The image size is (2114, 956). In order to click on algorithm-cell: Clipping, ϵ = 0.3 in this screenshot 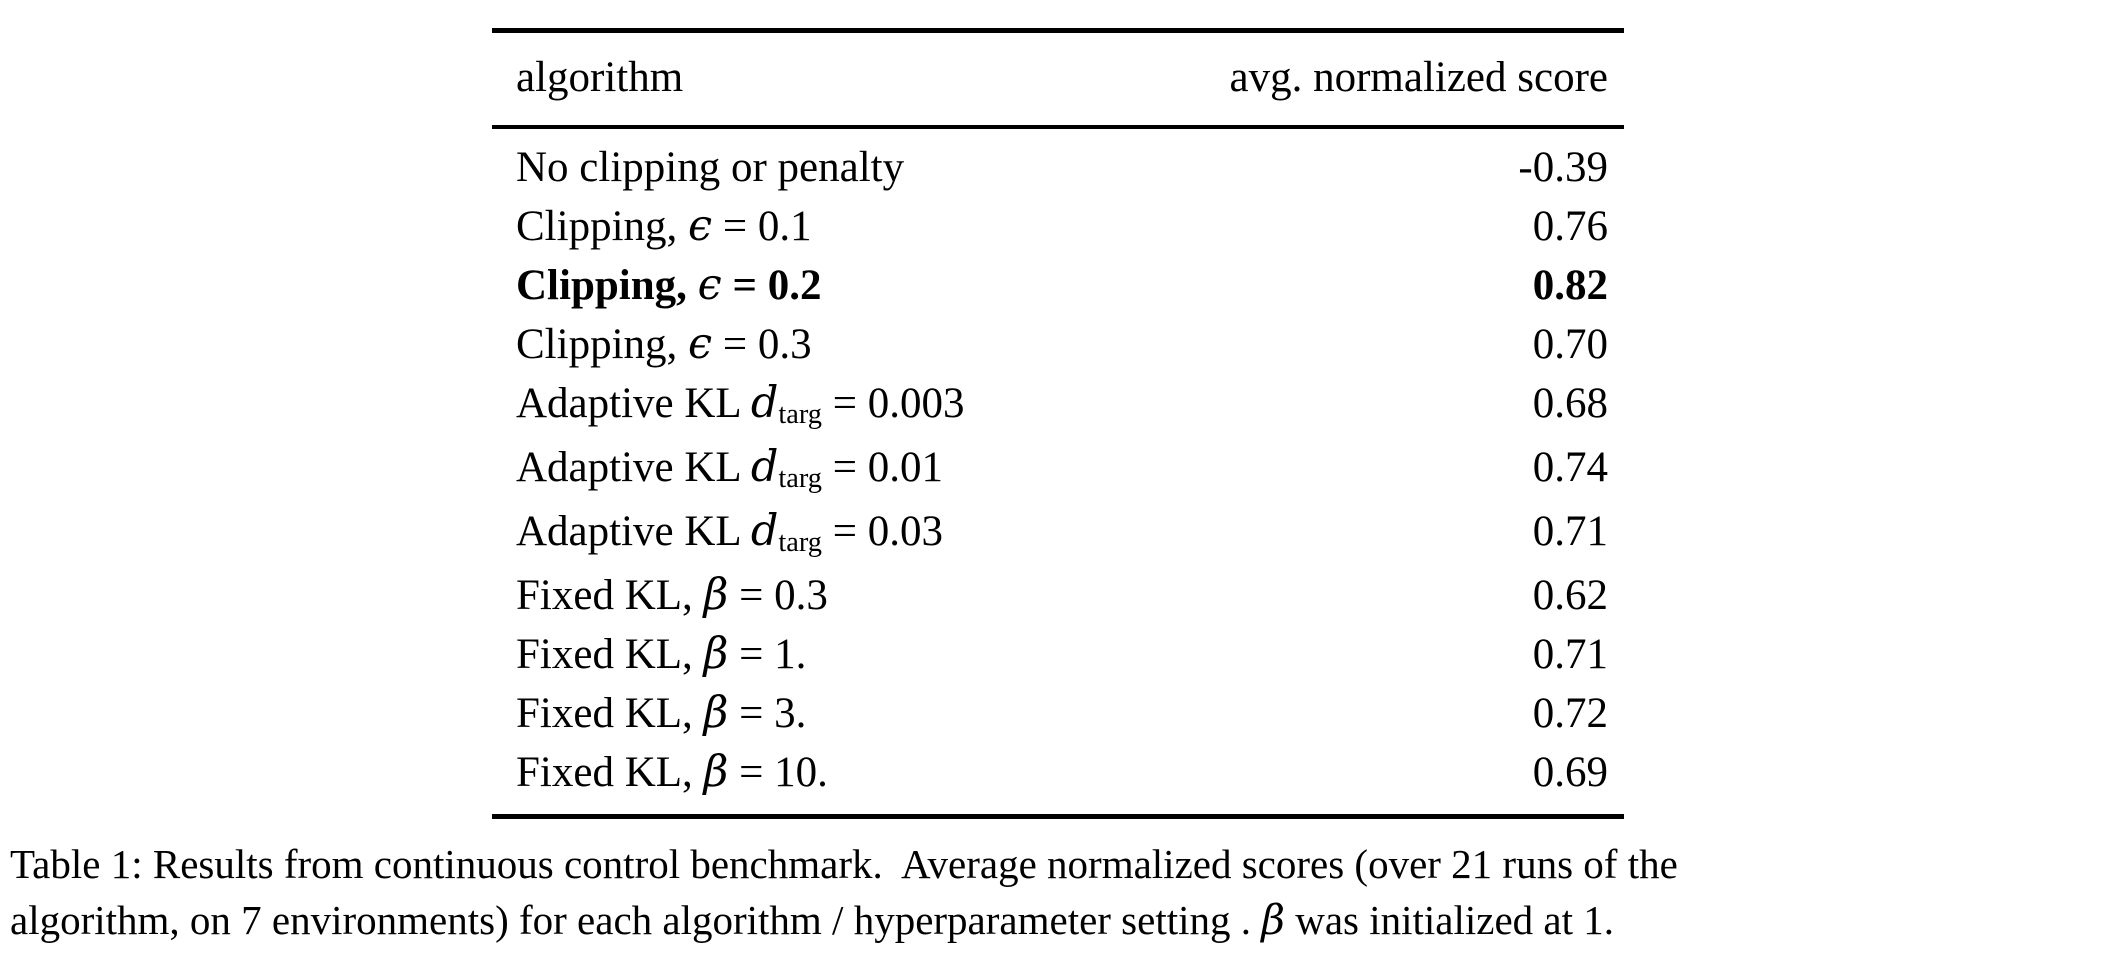, I will do `click(664, 344)`.